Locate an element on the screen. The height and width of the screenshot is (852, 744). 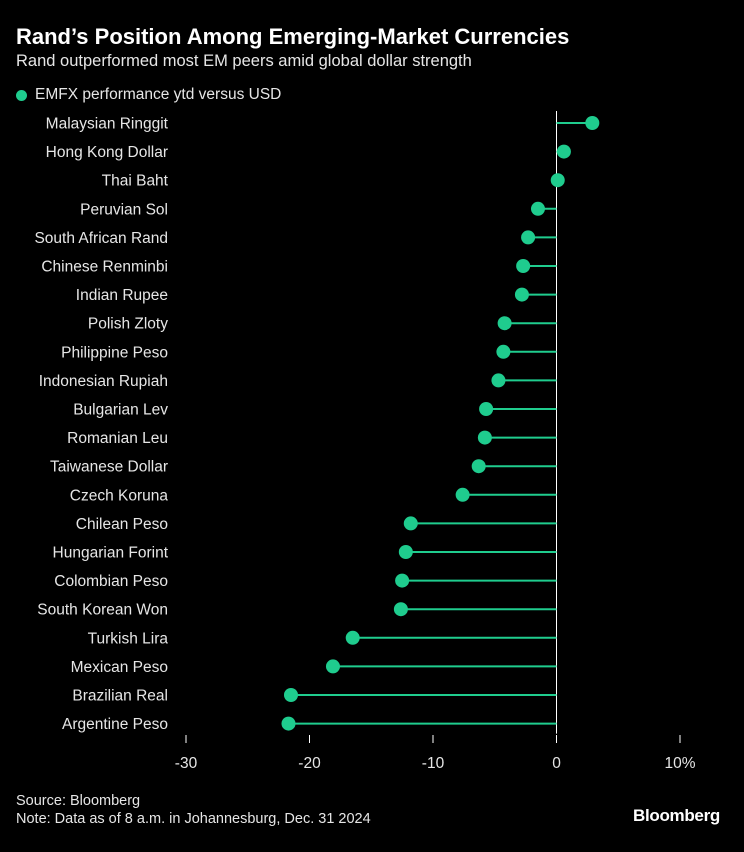
legend-marker is located at coordinates (21, 95).